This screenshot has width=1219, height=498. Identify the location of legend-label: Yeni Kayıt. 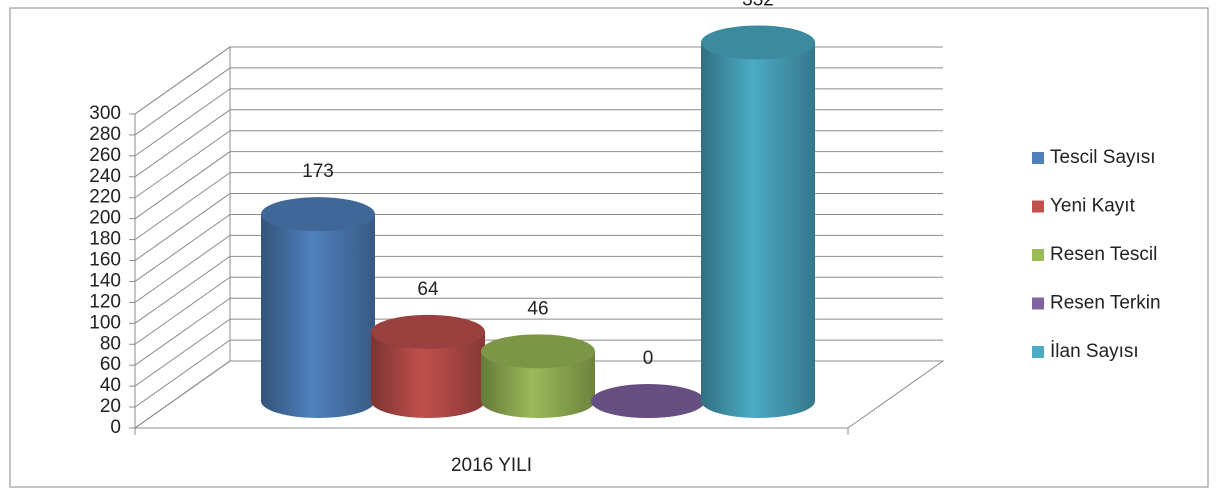
(1093, 206).